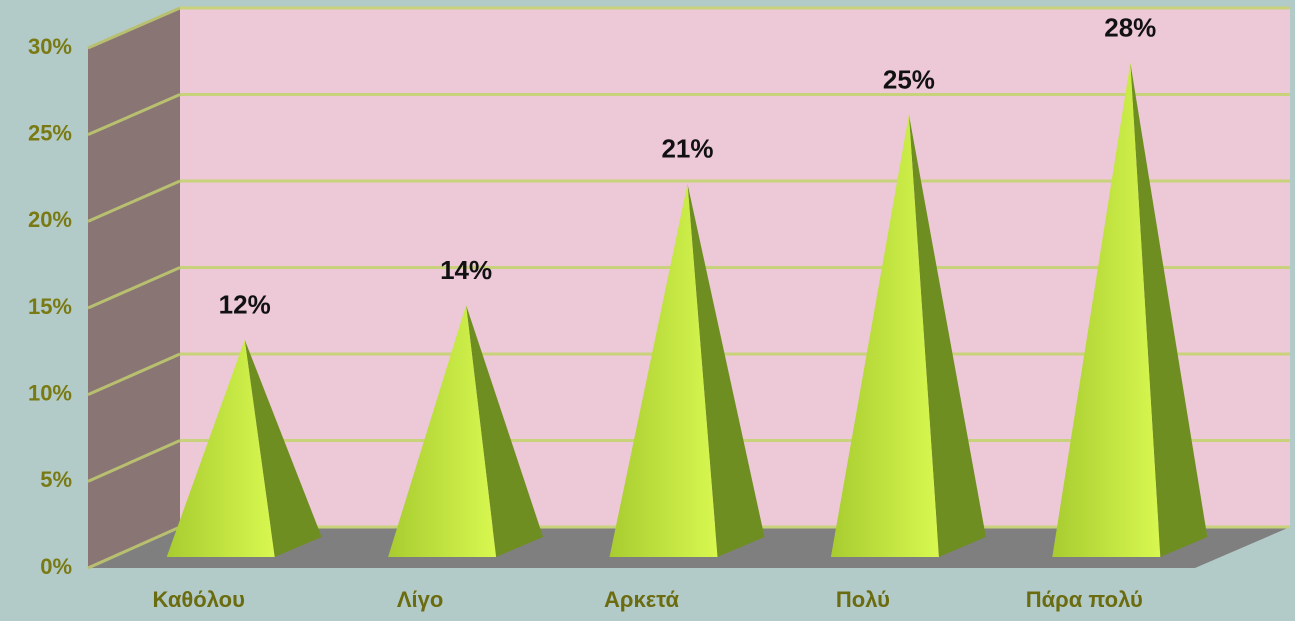  I want to click on x-tick-label: Αρκετά, so click(641, 599).